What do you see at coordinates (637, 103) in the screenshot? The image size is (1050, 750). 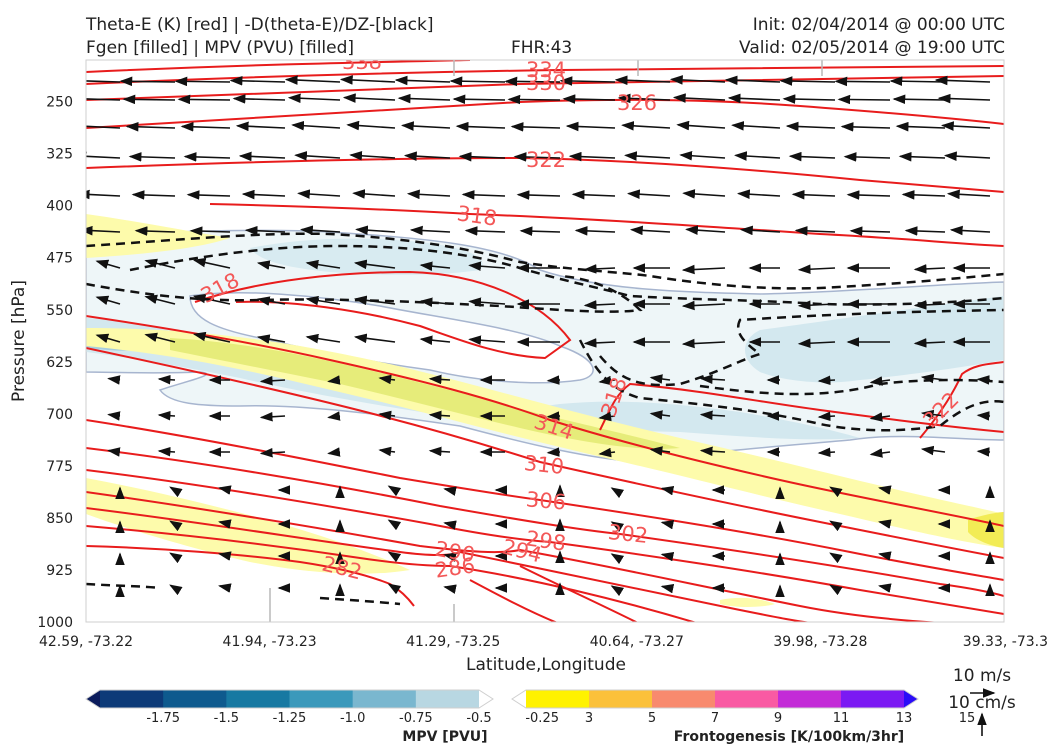 I see `theta-e-label-326: 326` at bounding box center [637, 103].